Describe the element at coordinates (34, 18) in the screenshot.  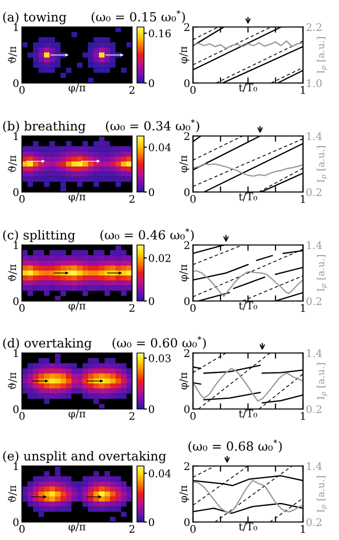
I see `chart-title: (a) towing` at that location.